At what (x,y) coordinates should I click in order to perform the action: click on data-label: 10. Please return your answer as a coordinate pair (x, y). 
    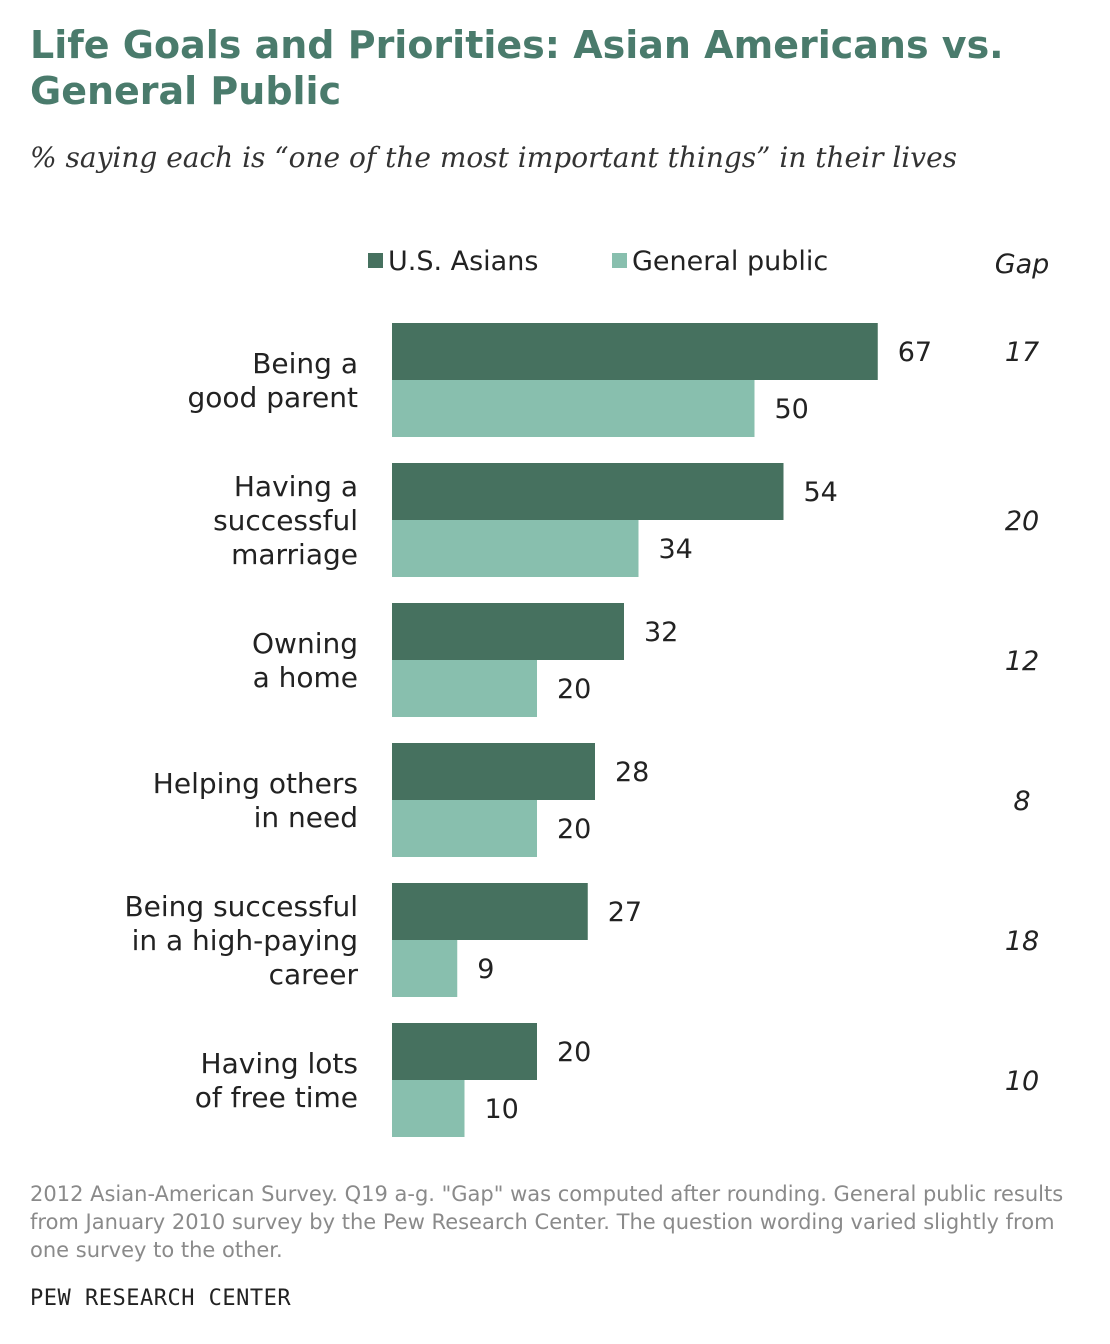
    Looking at the image, I should click on (502, 1109).